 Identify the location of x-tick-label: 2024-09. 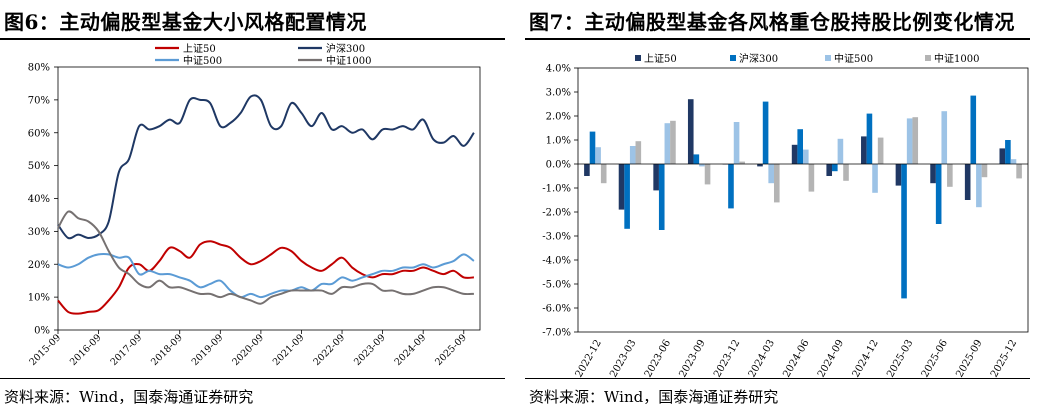
(831, 358).